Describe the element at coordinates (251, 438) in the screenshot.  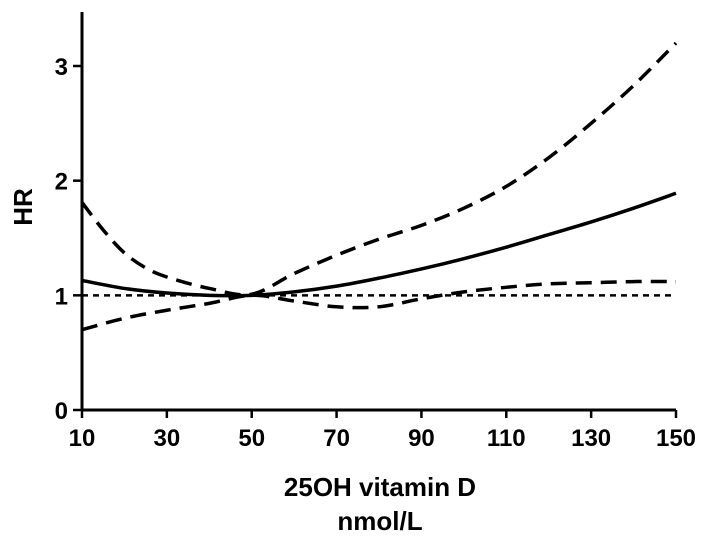
I see `x-tick-label: 50` at that location.